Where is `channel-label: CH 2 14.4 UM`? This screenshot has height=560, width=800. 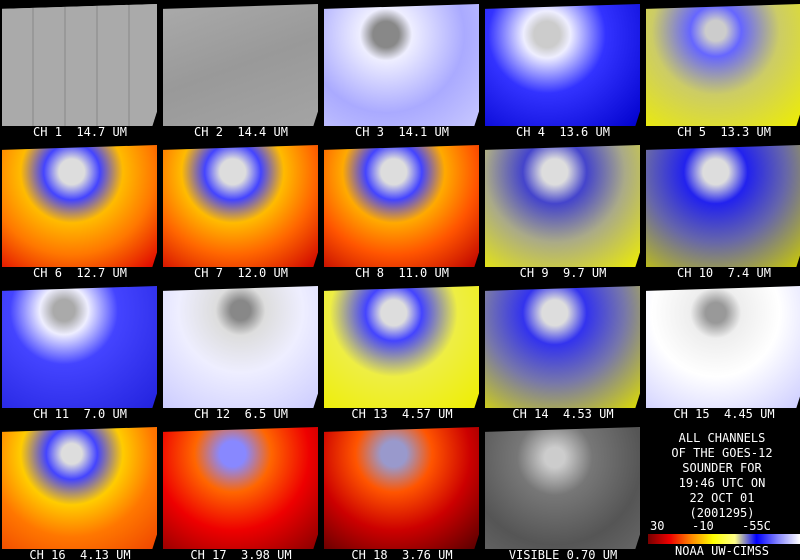
channel-label: CH 2 14.4 UM is located at coordinates (241, 132).